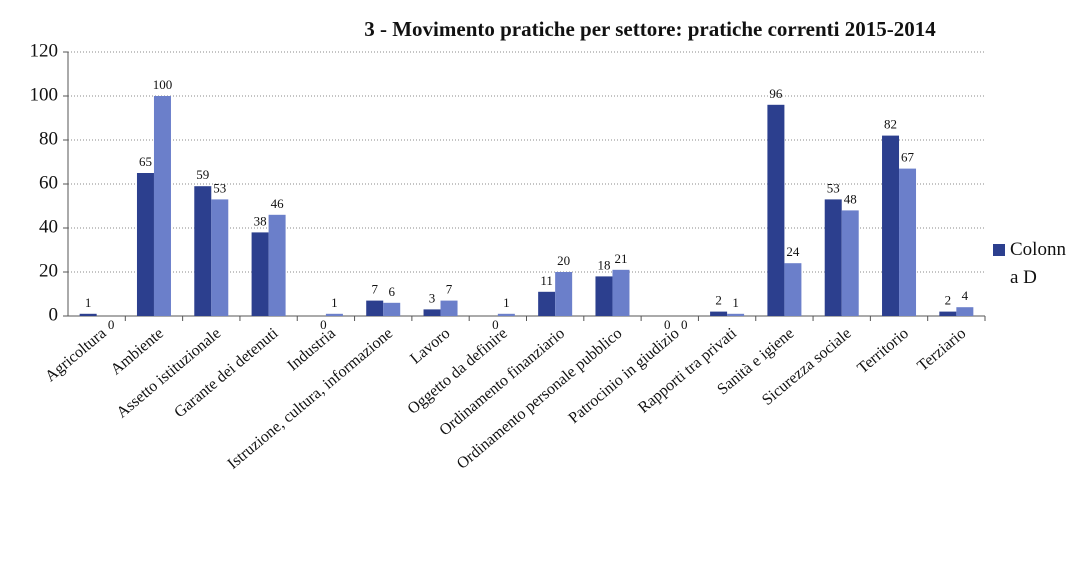 Image resolution: width=1091 pixels, height=586 pixels. What do you see at coordinates (202, 174) in the screenshot?
I see `value-label: 59` at bounding box center [202, 174].